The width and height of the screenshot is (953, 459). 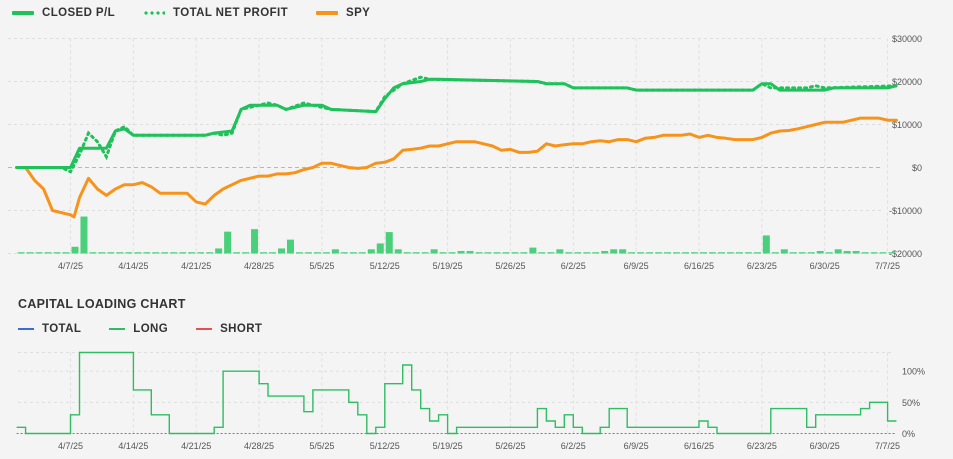 I want to click on y-tick-label: $20000, so click(x=907, y=82).